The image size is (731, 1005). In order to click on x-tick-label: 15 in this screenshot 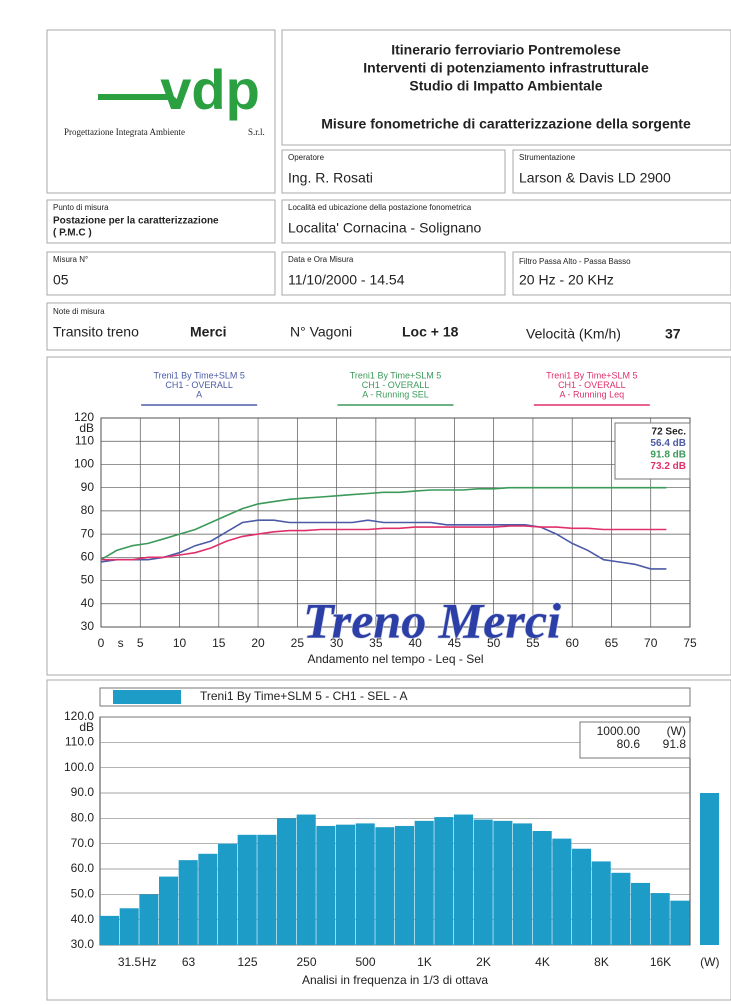, I will do `click(219, 643)`.